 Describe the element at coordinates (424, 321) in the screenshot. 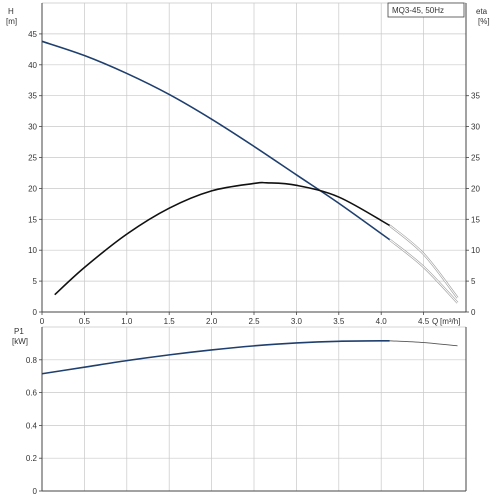

I see `q-tick-label: 4.5` at that location.